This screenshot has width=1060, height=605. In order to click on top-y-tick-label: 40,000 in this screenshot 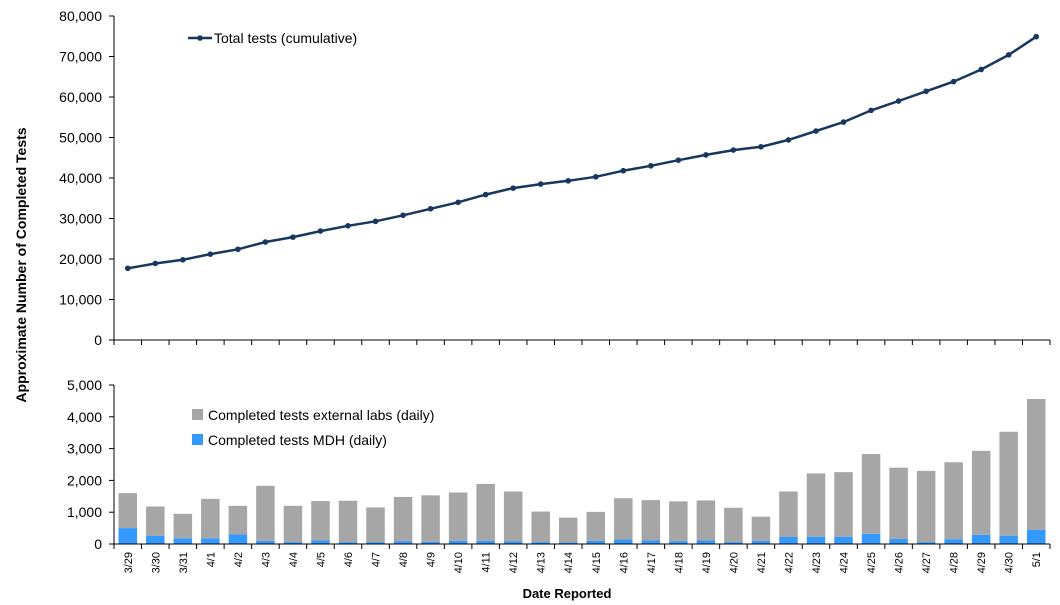, I will do `click(80, 178)`.